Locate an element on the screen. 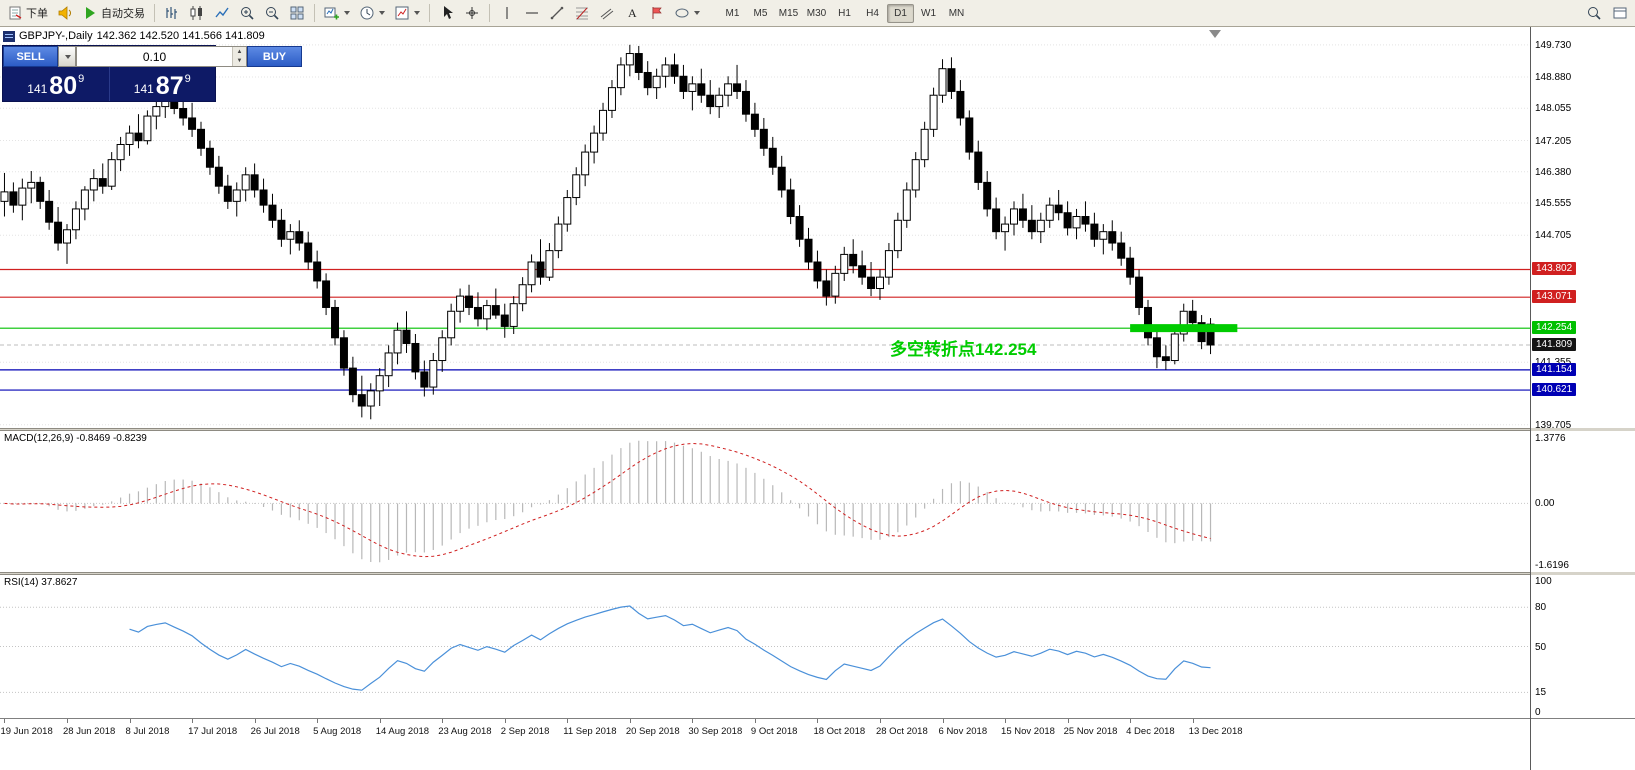  time-axis-label: 18 Oct 2018 is located at coordinates (839, 731).